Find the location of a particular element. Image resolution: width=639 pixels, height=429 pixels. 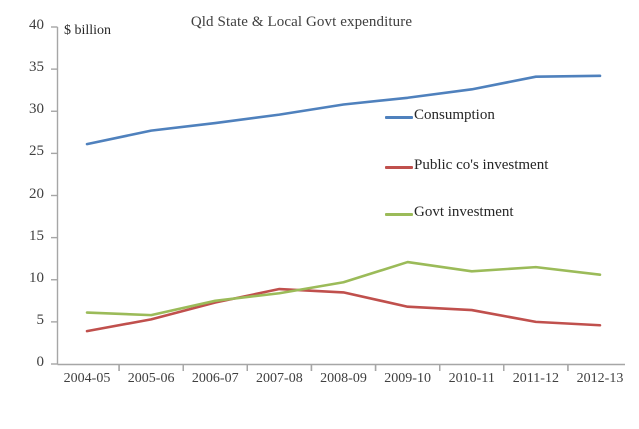

legend-label-public-co-s-investment: Public co's investment is located at coordinates (481, 165).